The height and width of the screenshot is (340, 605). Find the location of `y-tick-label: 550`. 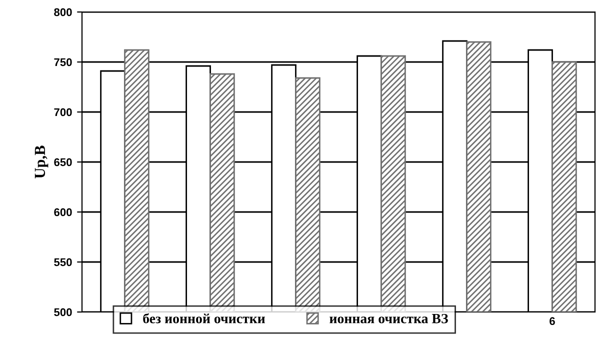

y-tick-label: 550 is located at coordinates (63, 262).